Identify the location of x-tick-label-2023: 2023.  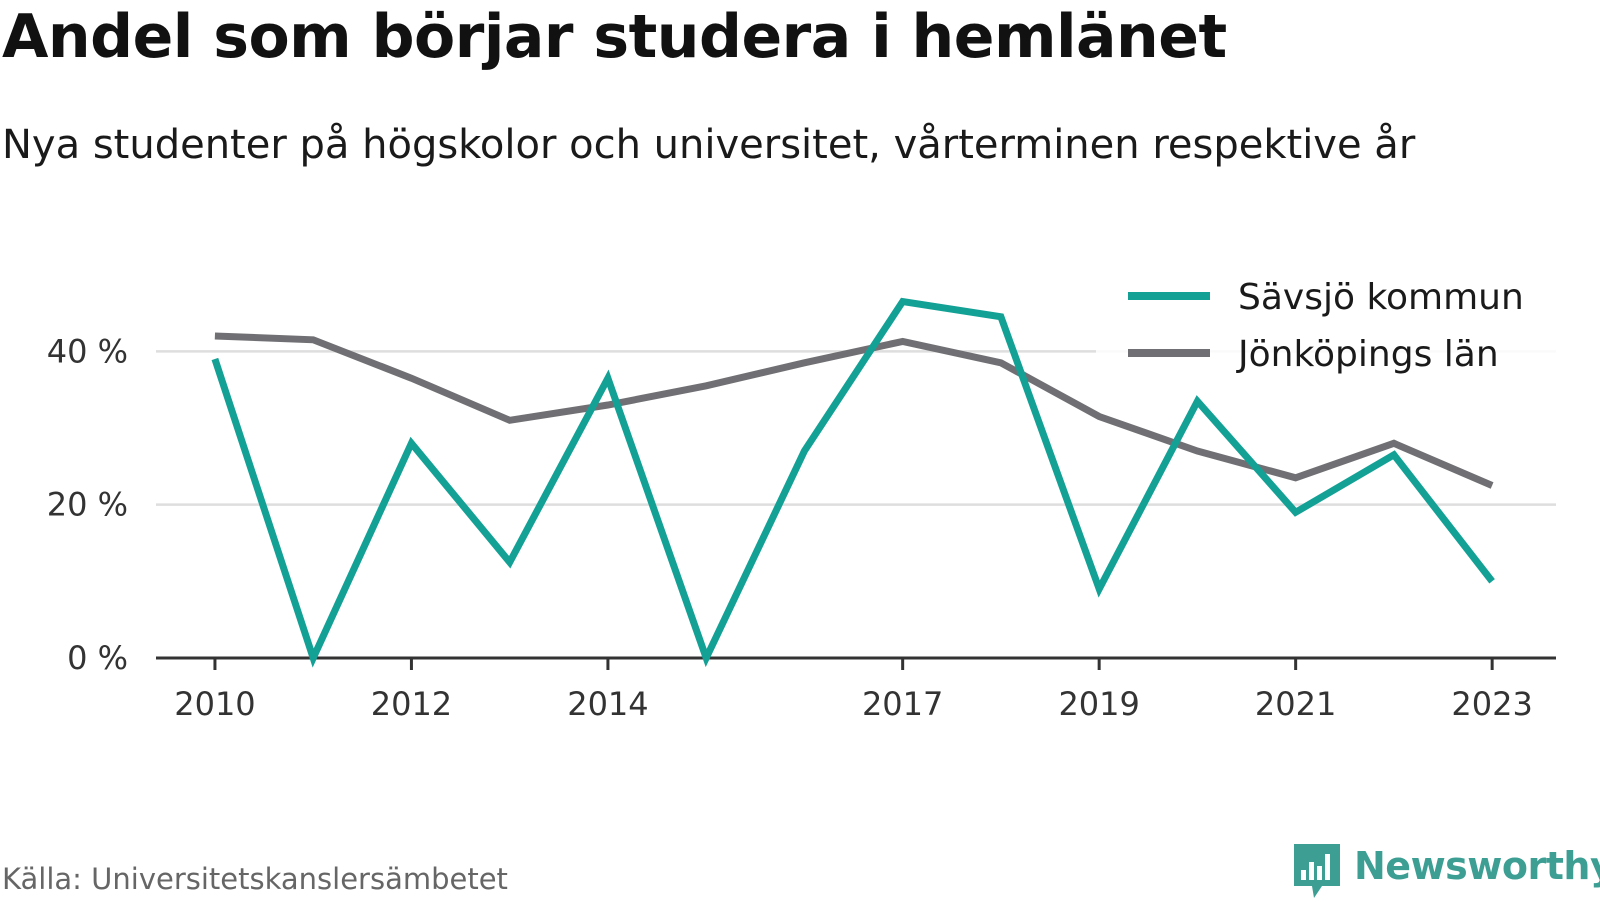
(1491, 704).